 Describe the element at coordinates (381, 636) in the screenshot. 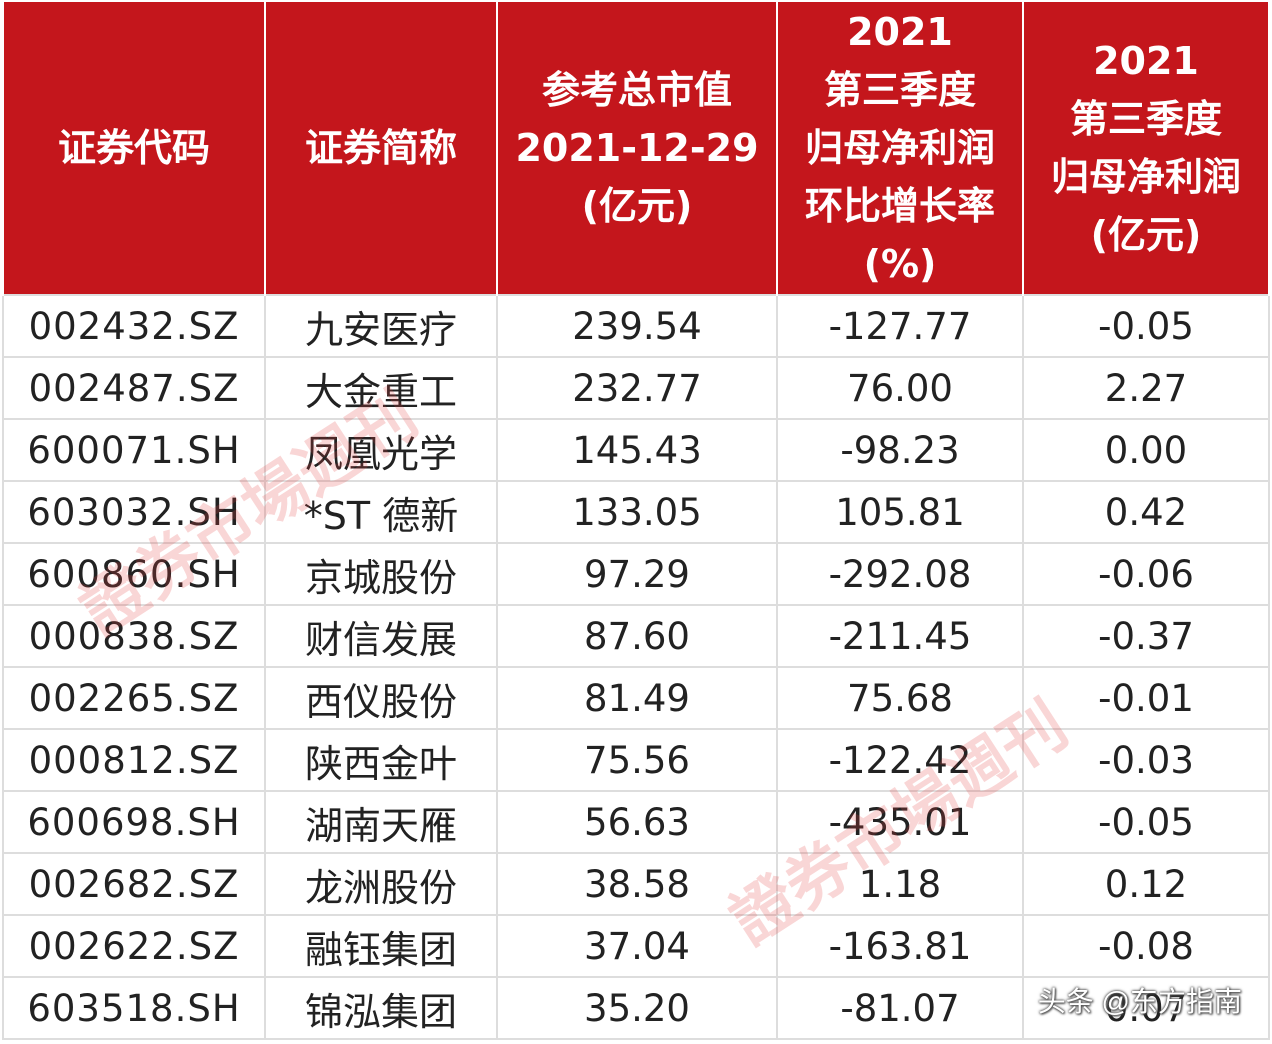

I see `cell-security-name: 财信发展` at that location.